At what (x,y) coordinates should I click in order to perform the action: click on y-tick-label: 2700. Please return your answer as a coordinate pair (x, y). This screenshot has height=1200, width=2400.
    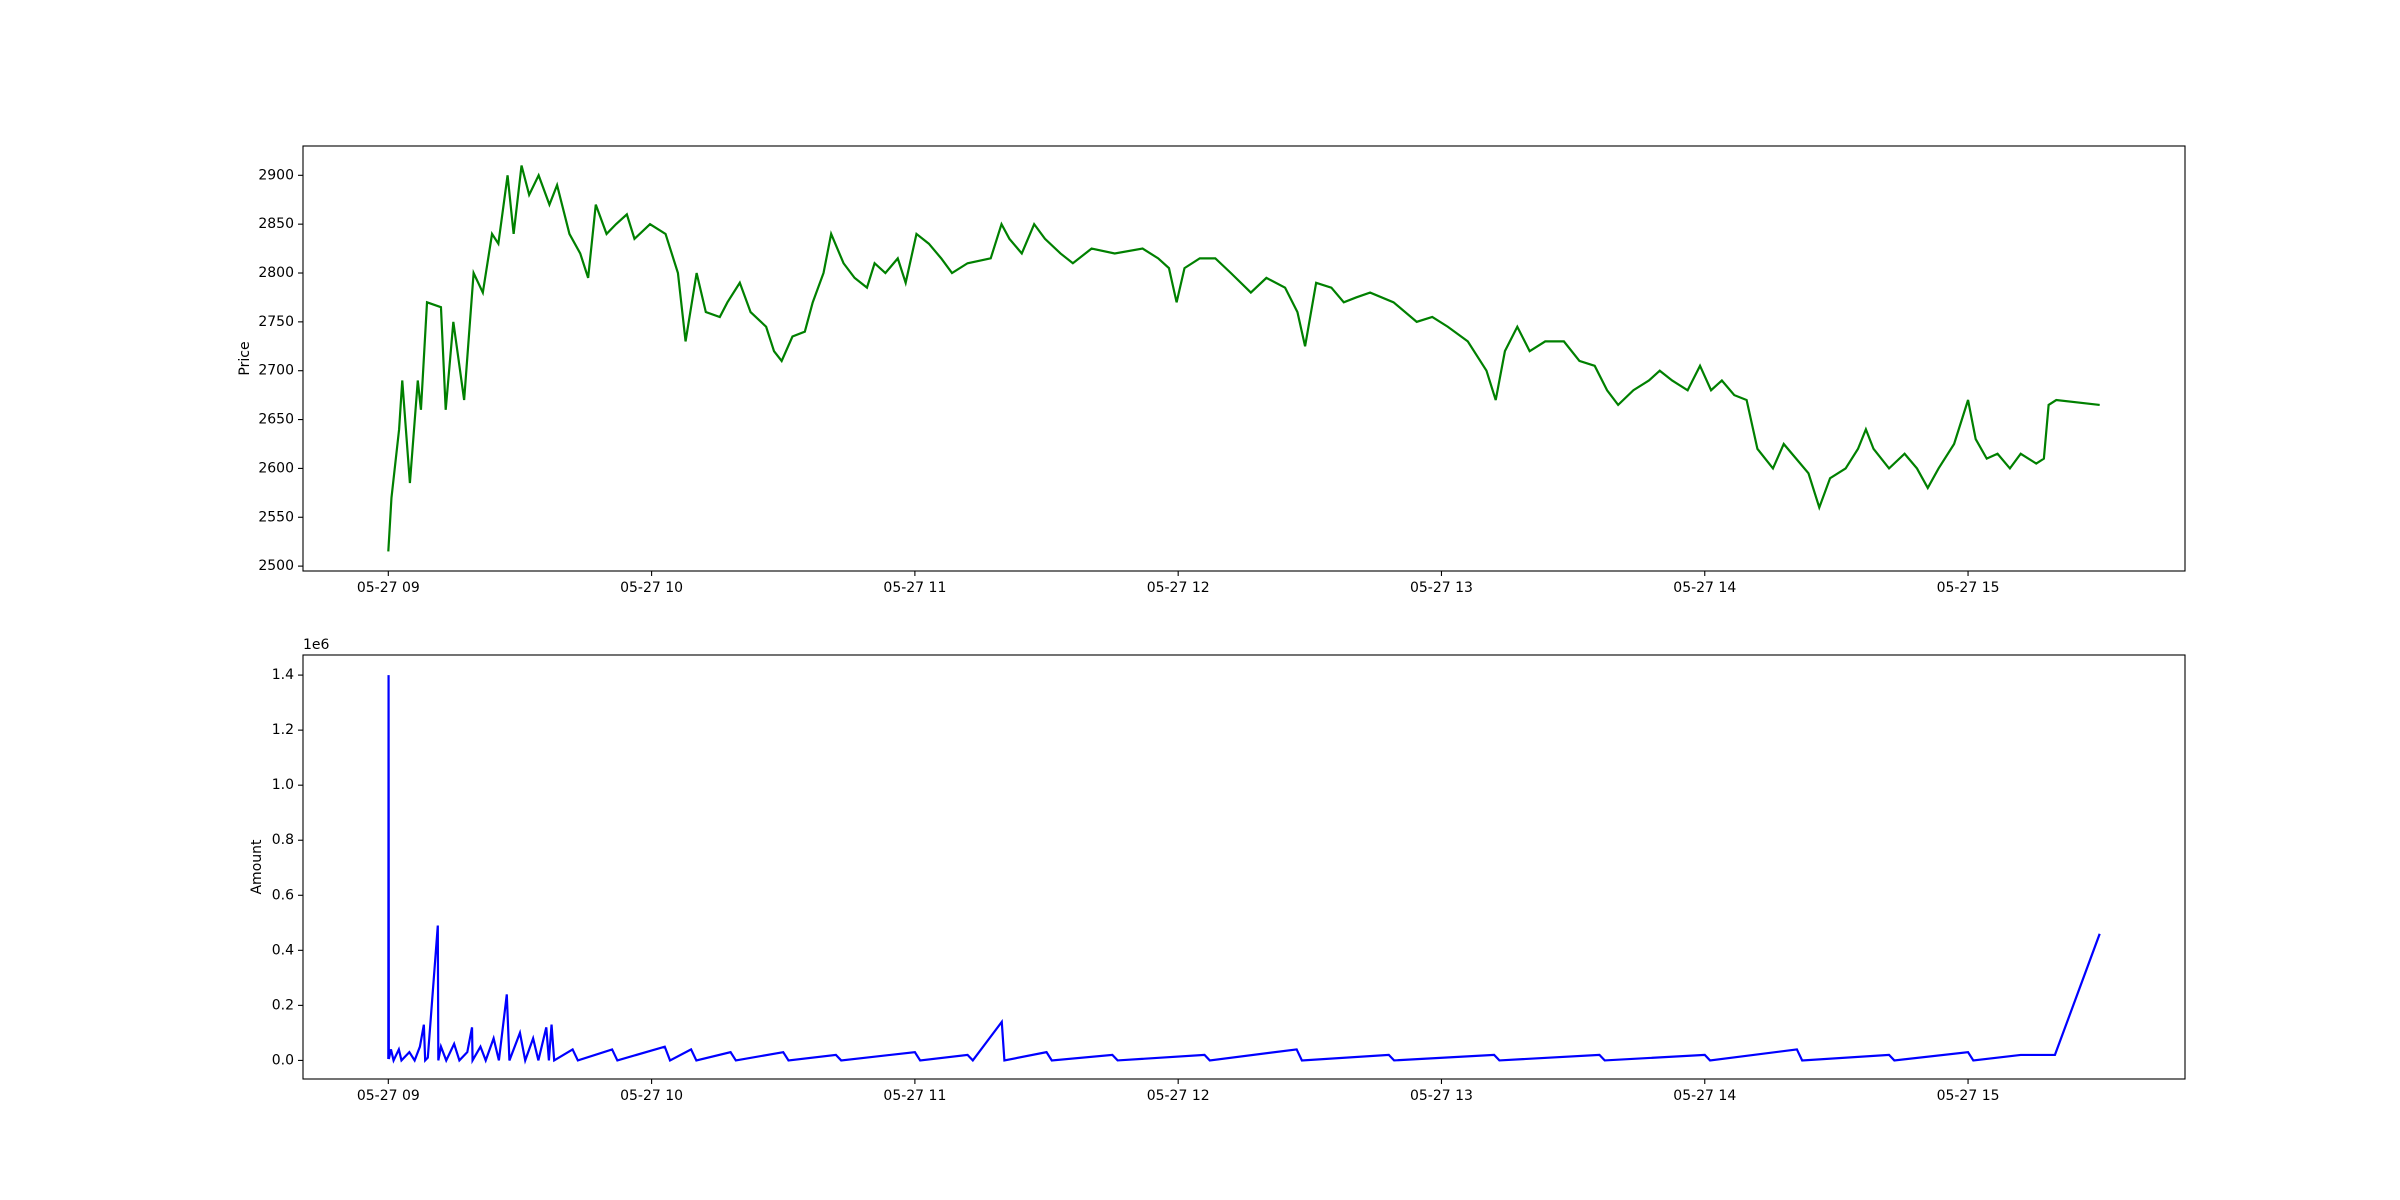
    Looking at the image, I should click on (276, 371).